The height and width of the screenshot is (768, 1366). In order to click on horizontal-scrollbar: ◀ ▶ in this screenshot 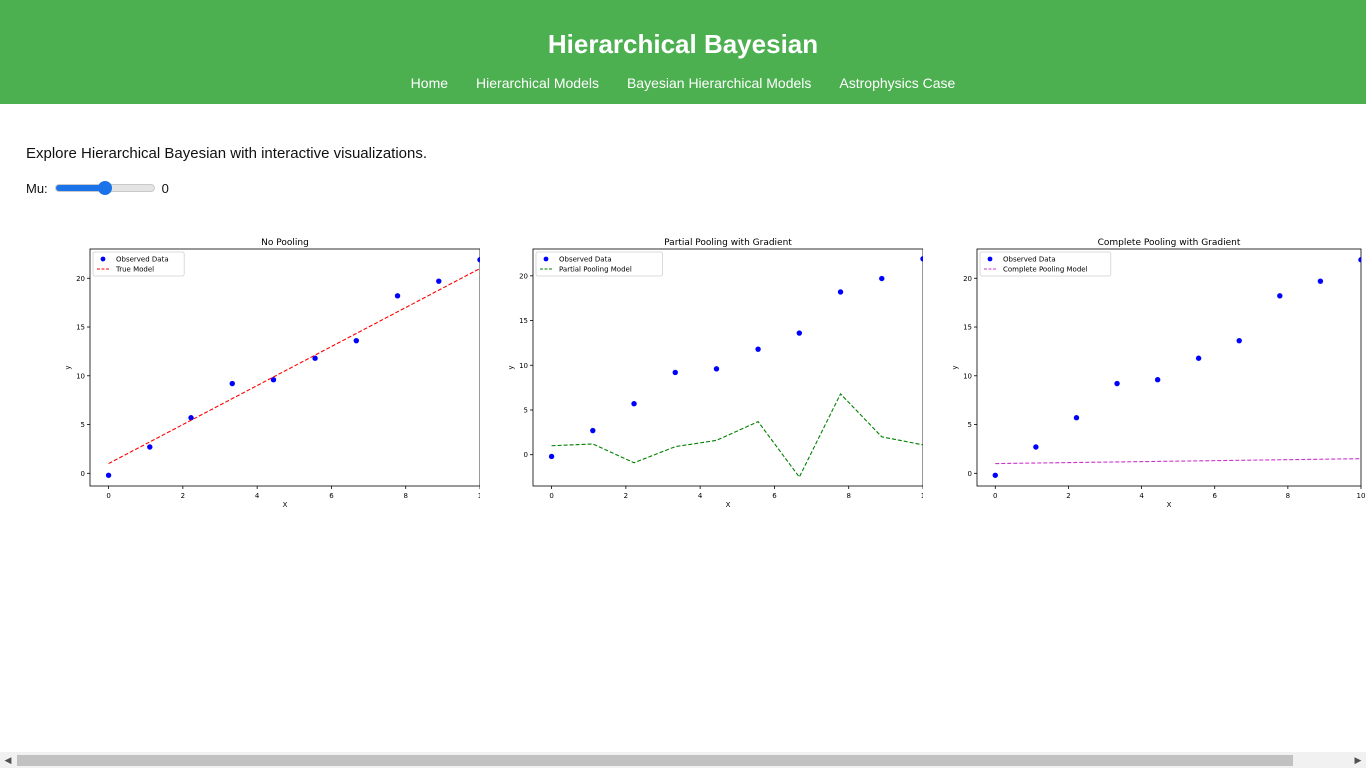, I will do `click(683, 760)`.